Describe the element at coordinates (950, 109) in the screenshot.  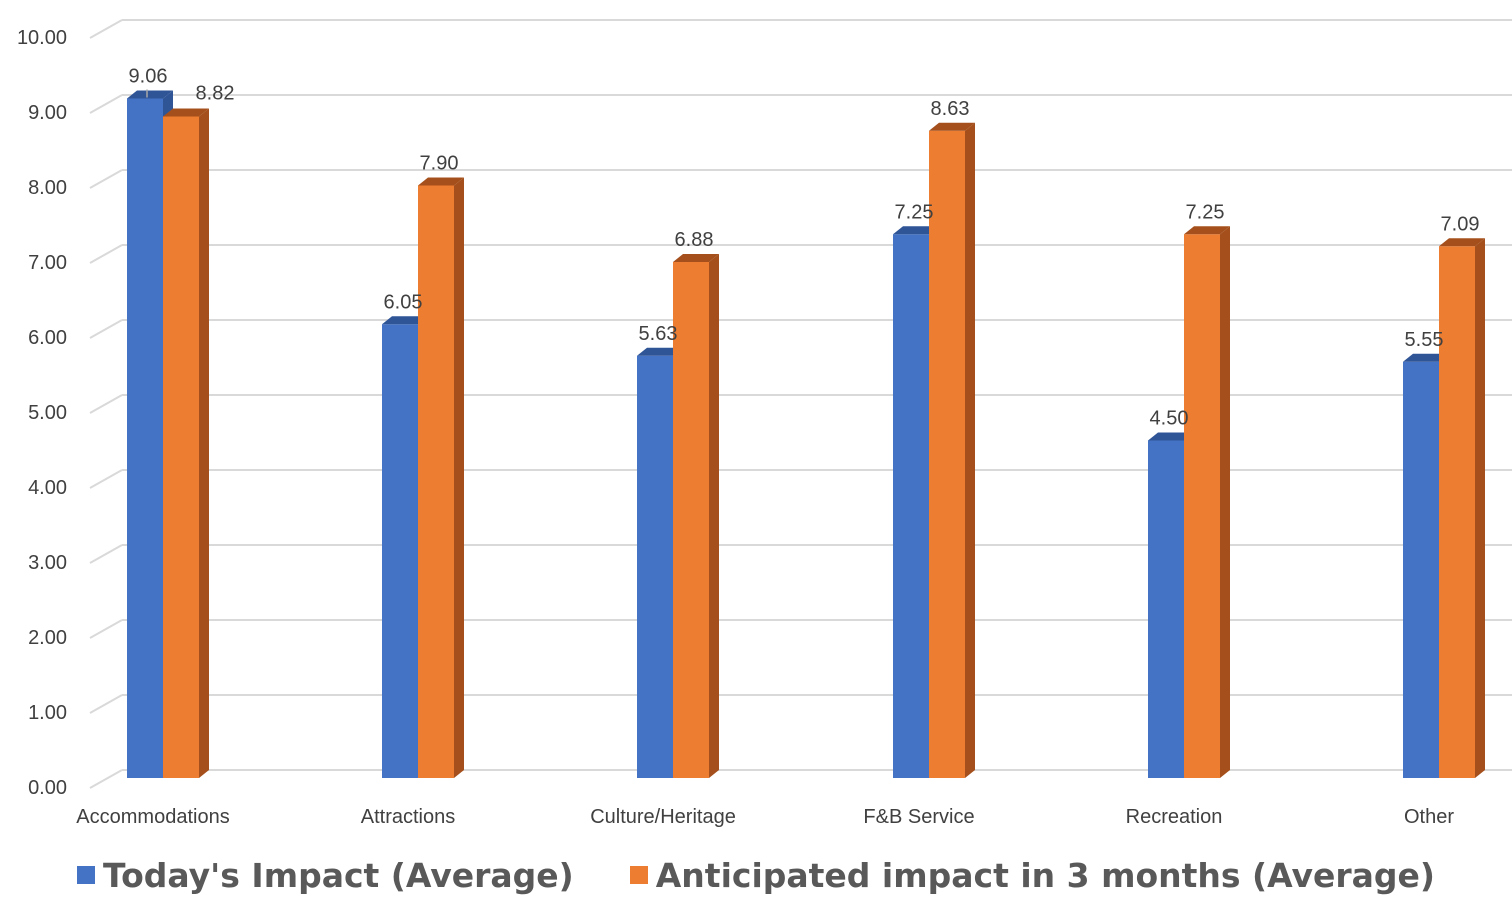
I see `data-label-anticipated: 8.63` at that location.